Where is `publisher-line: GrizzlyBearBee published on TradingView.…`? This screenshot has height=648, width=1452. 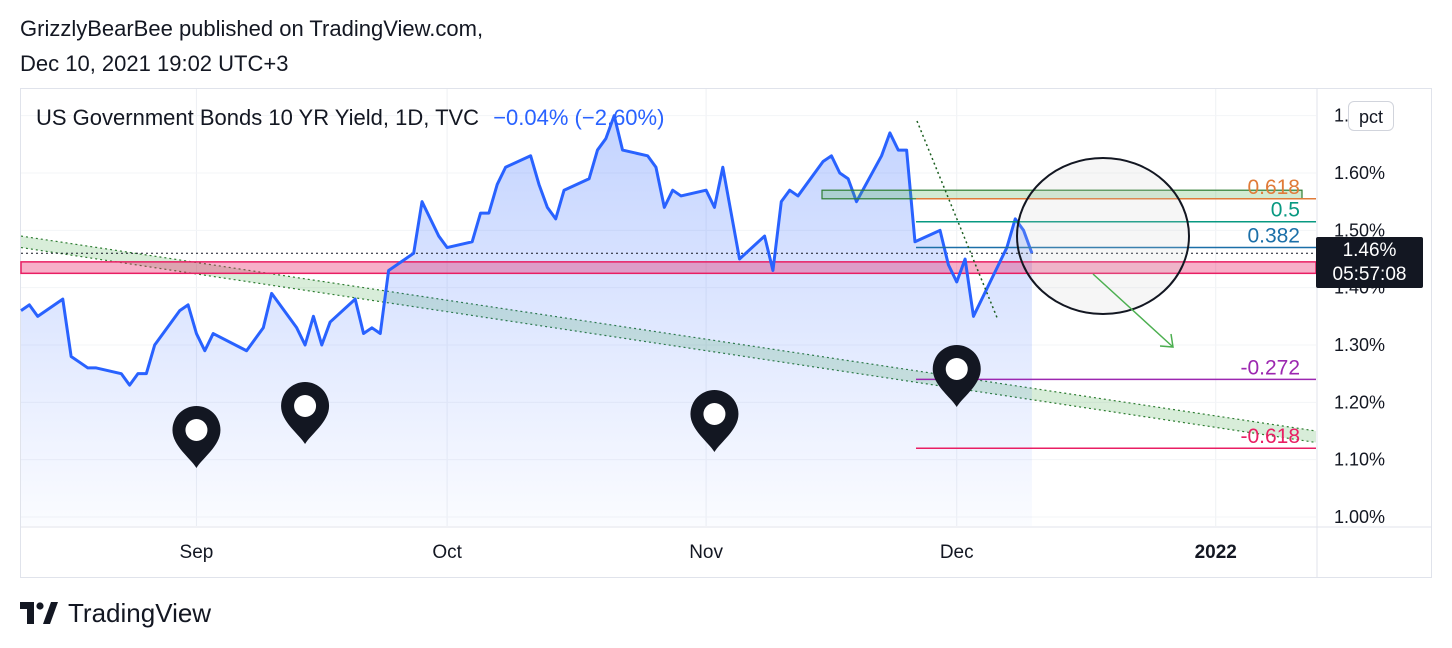
publisher-line: GrizzlyBearBee published on TradingView.… is located at coordinates (252, 28).